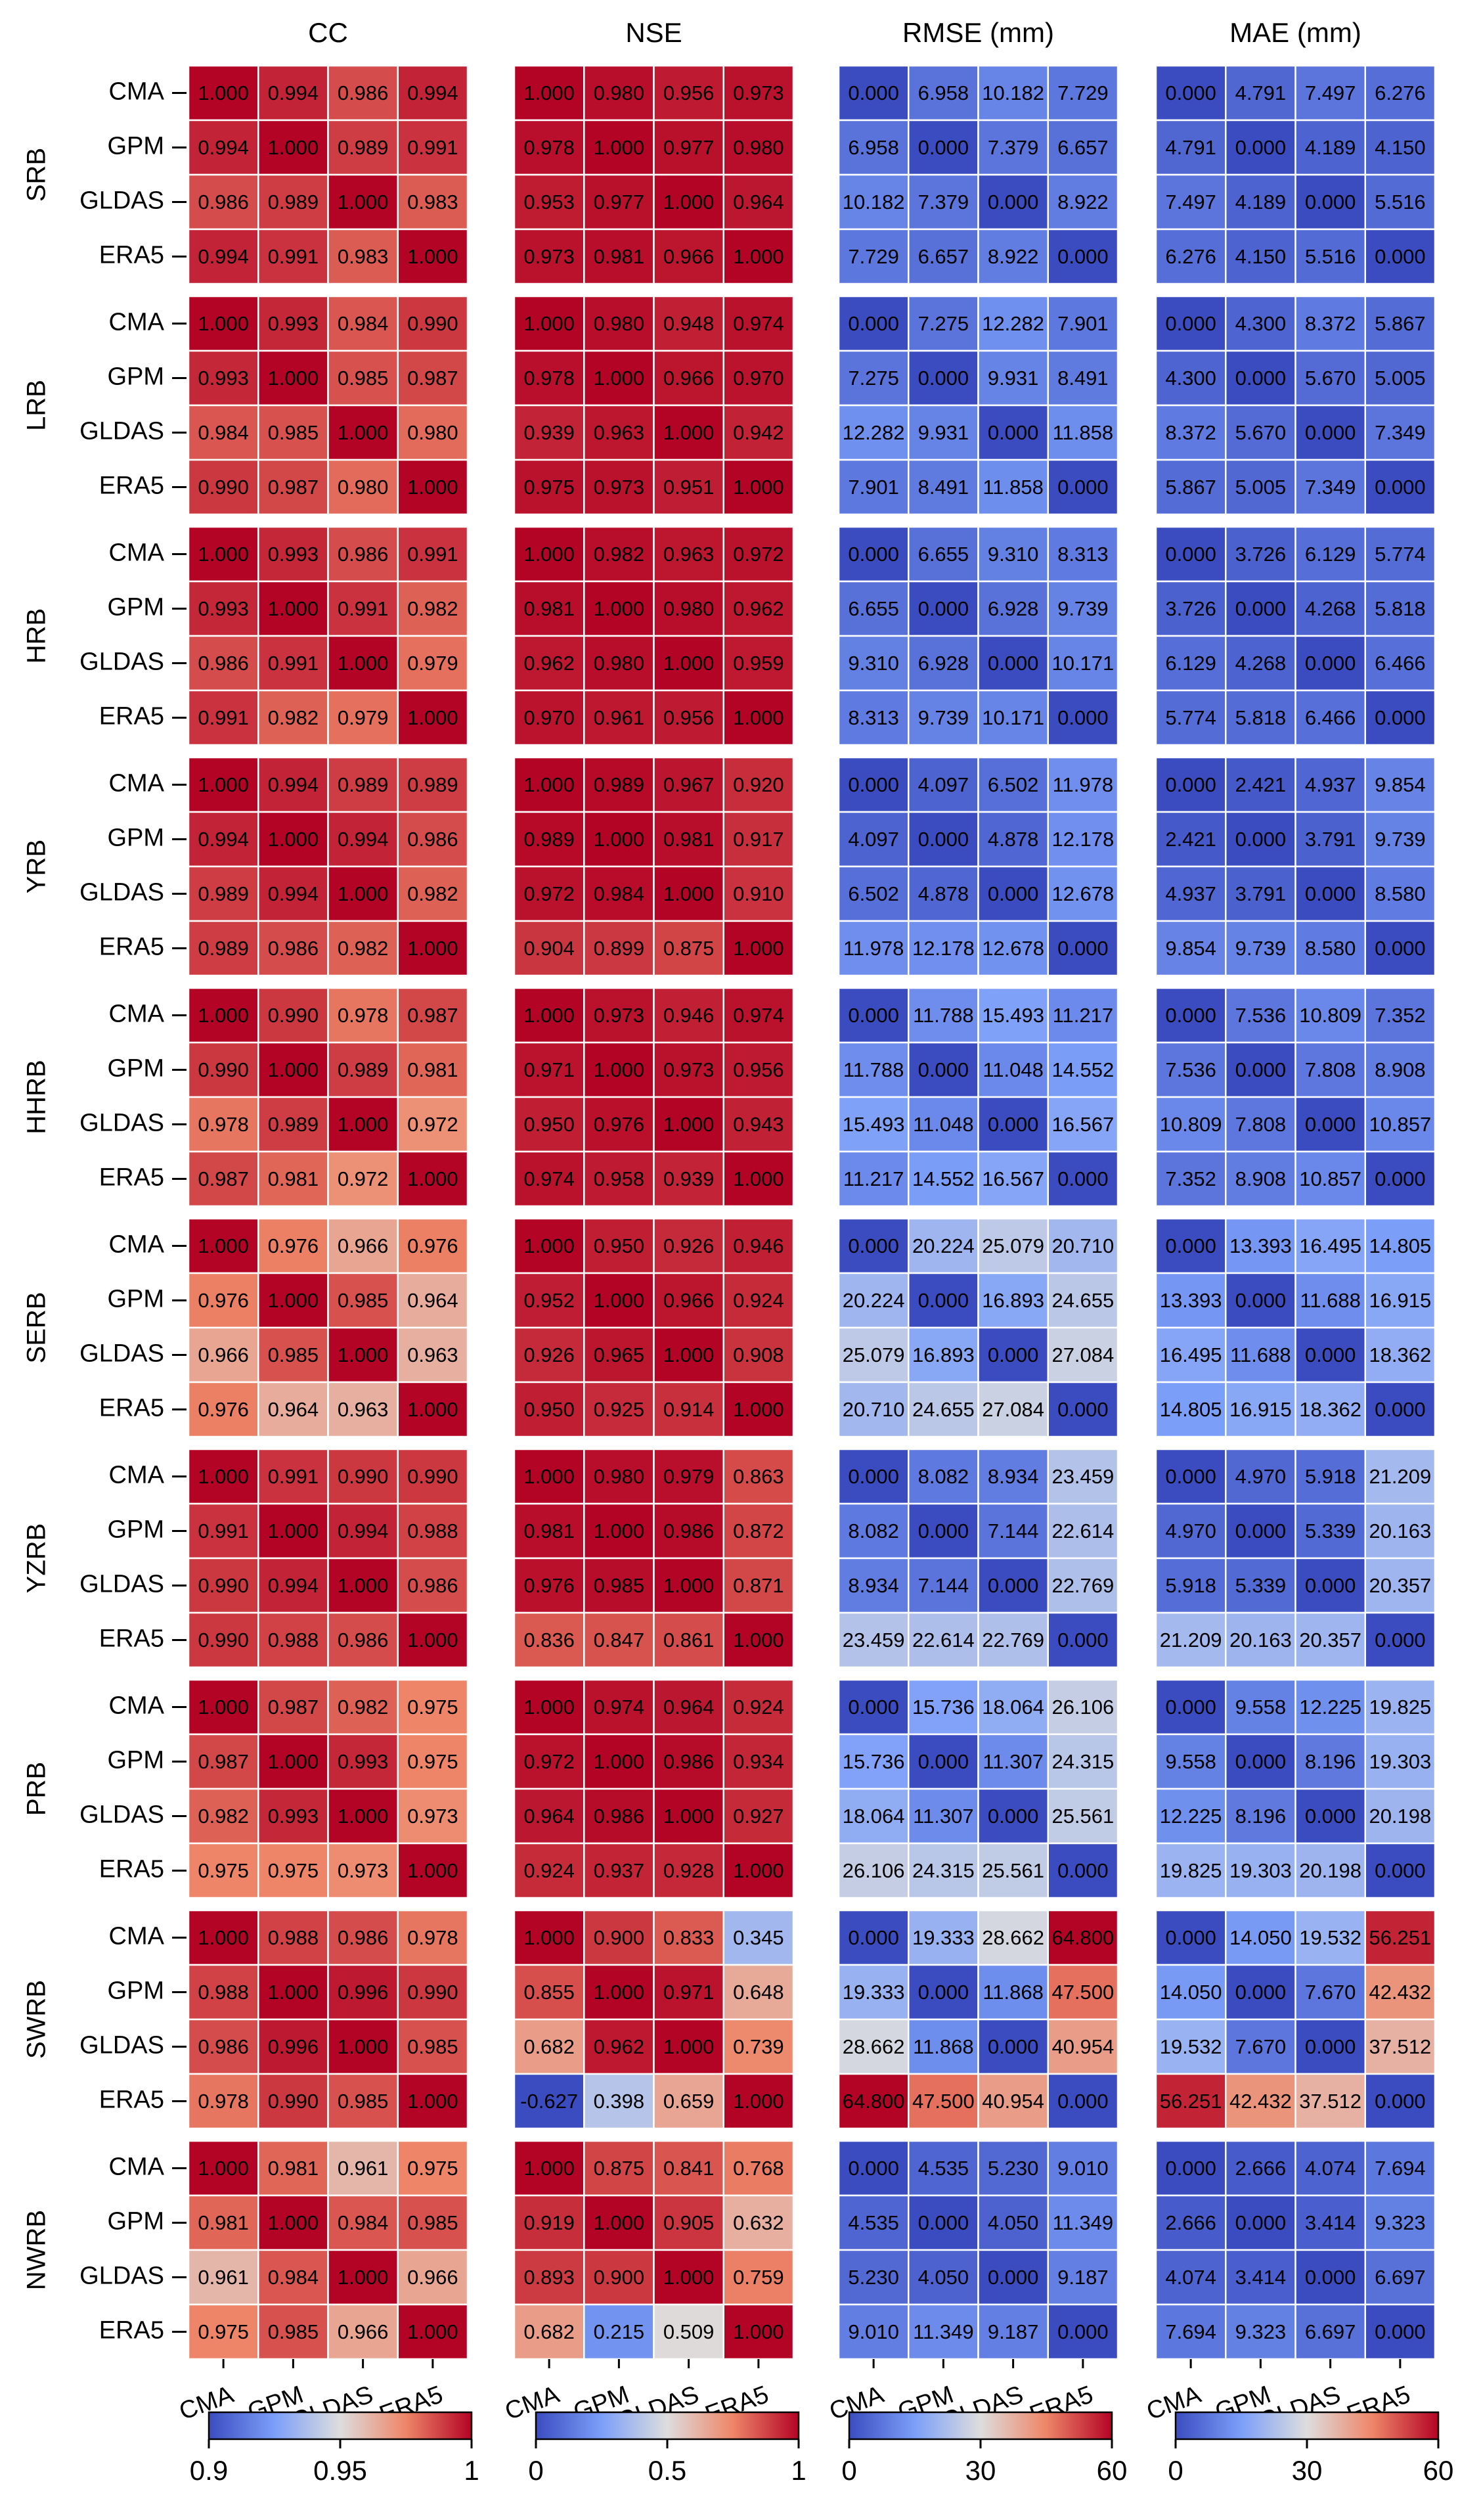 The image size is (1481, 2520). Describe the element at coordinates (943, 1937) in the screenshot. I see `cell-value-label: 19.333` at that location.